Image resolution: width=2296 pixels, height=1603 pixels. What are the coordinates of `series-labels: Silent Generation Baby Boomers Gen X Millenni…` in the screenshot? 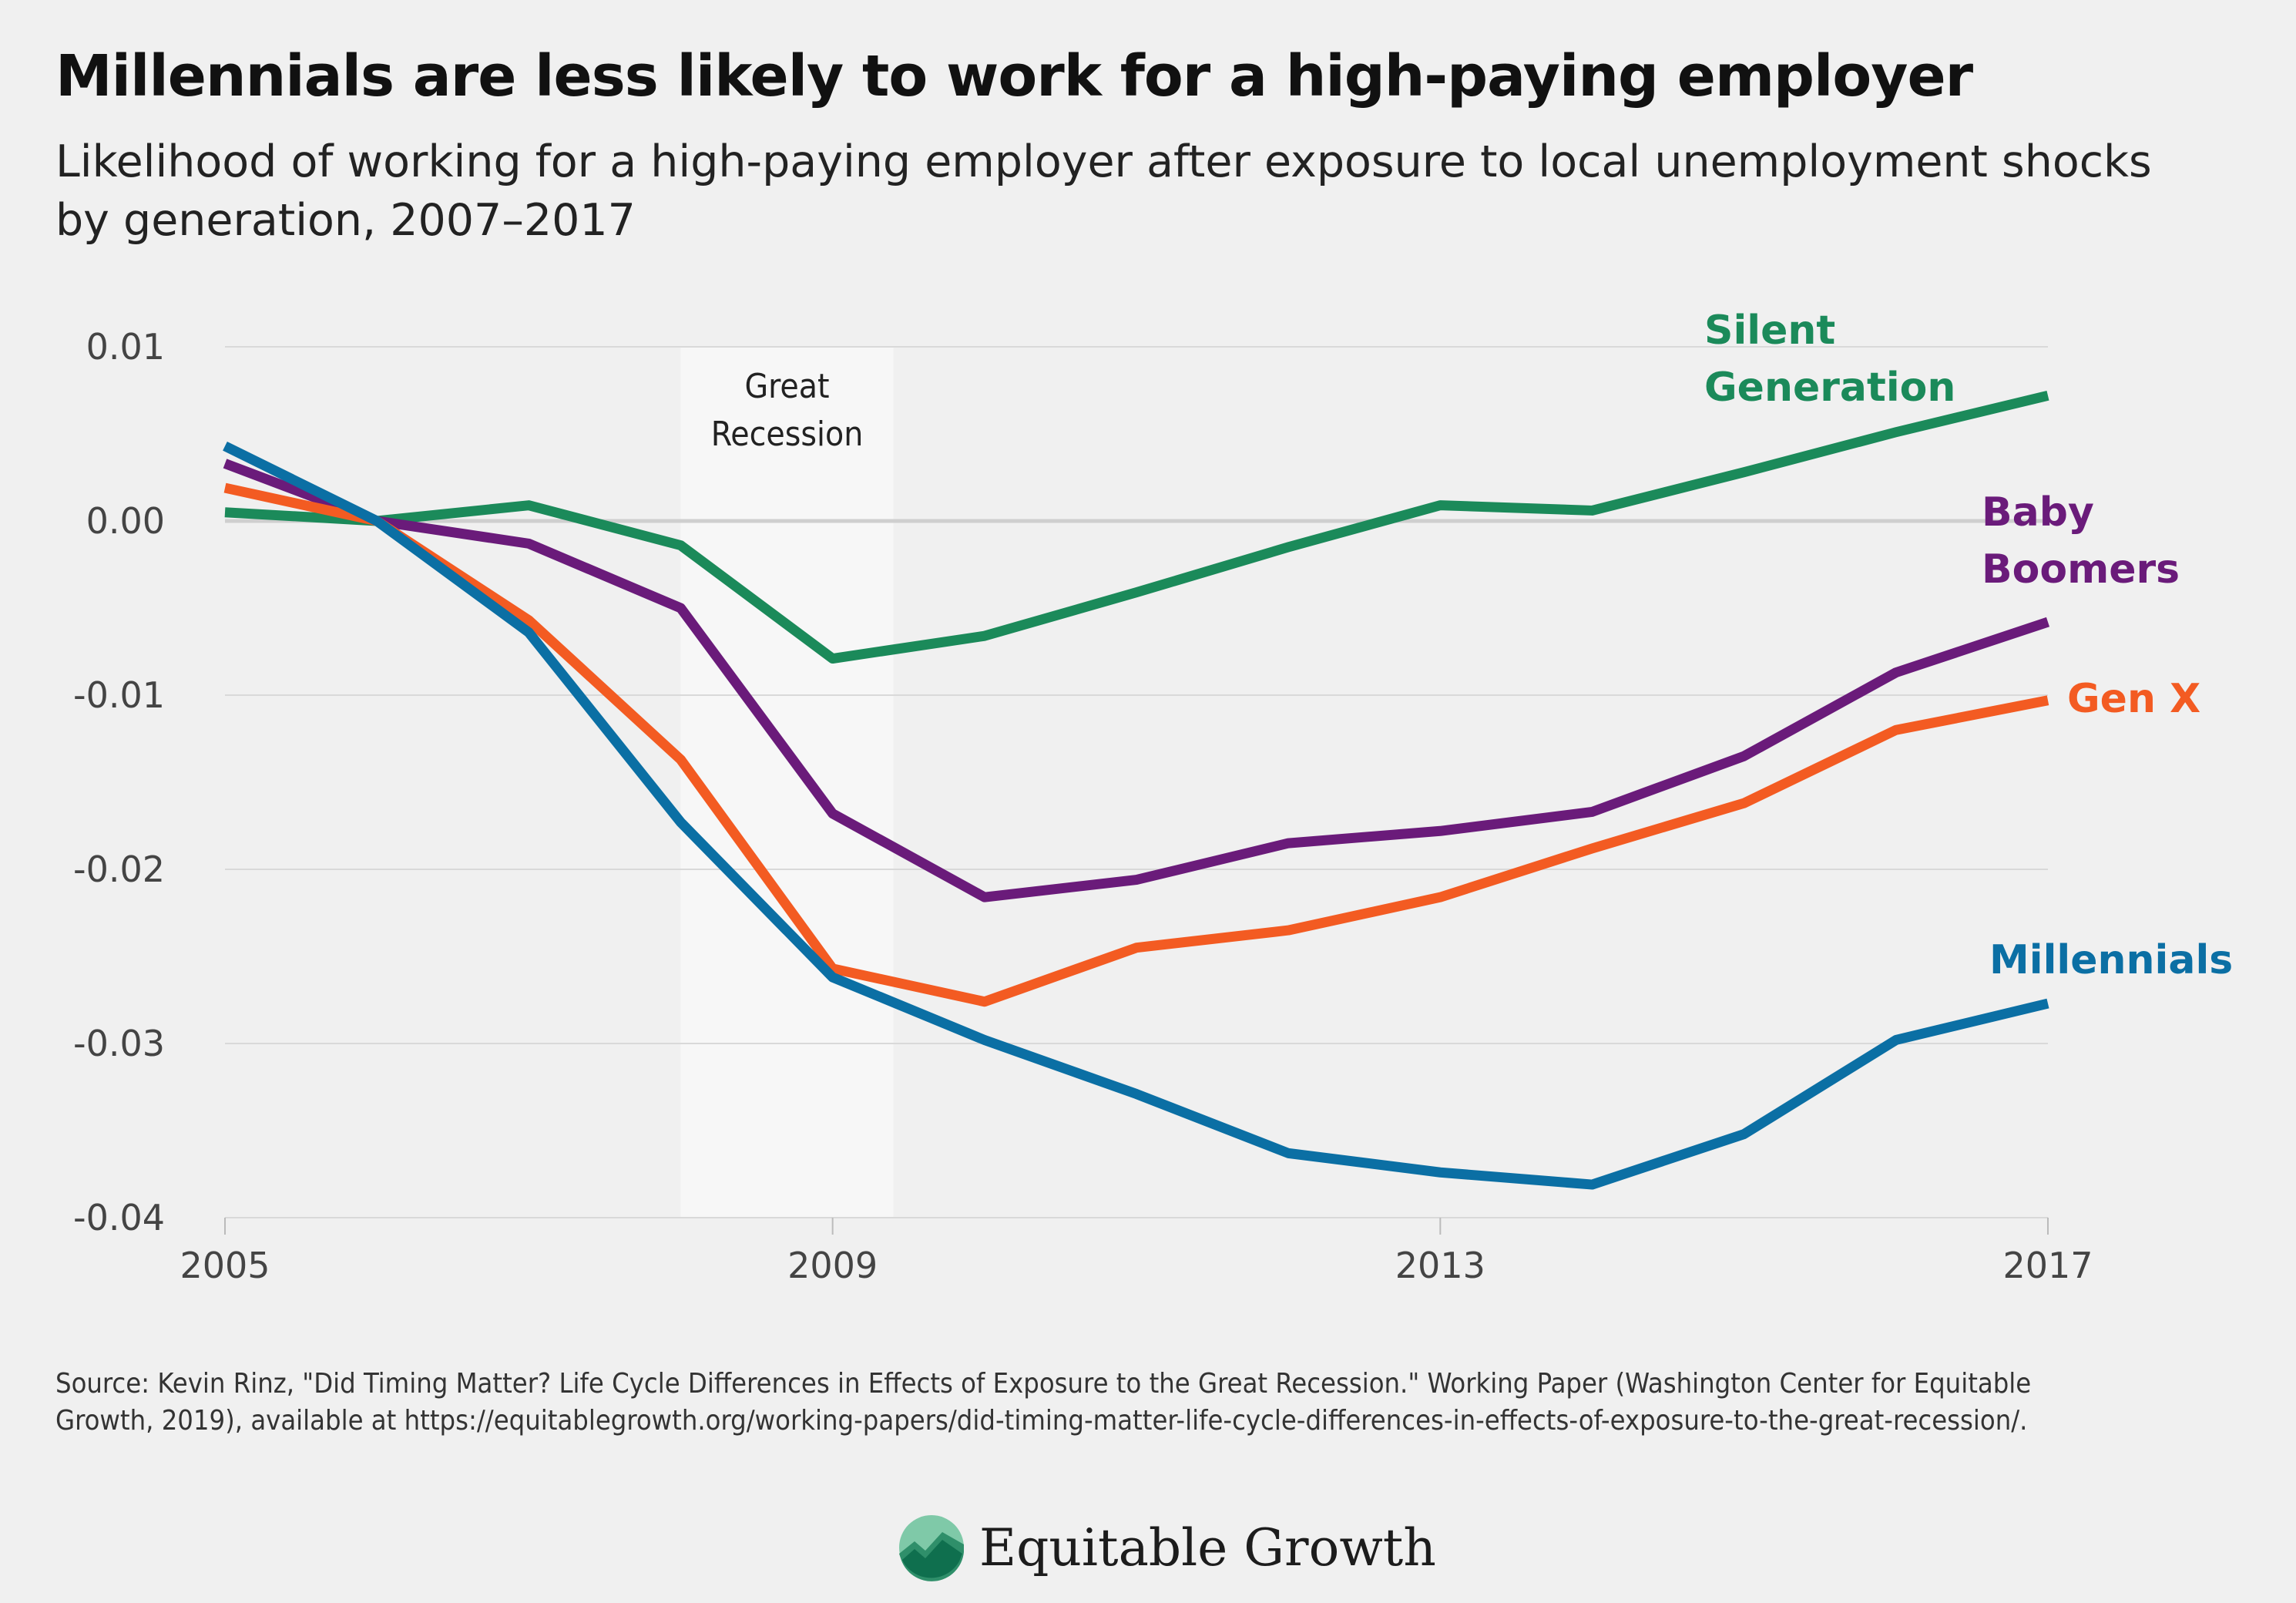 It's located at (1969, 645).